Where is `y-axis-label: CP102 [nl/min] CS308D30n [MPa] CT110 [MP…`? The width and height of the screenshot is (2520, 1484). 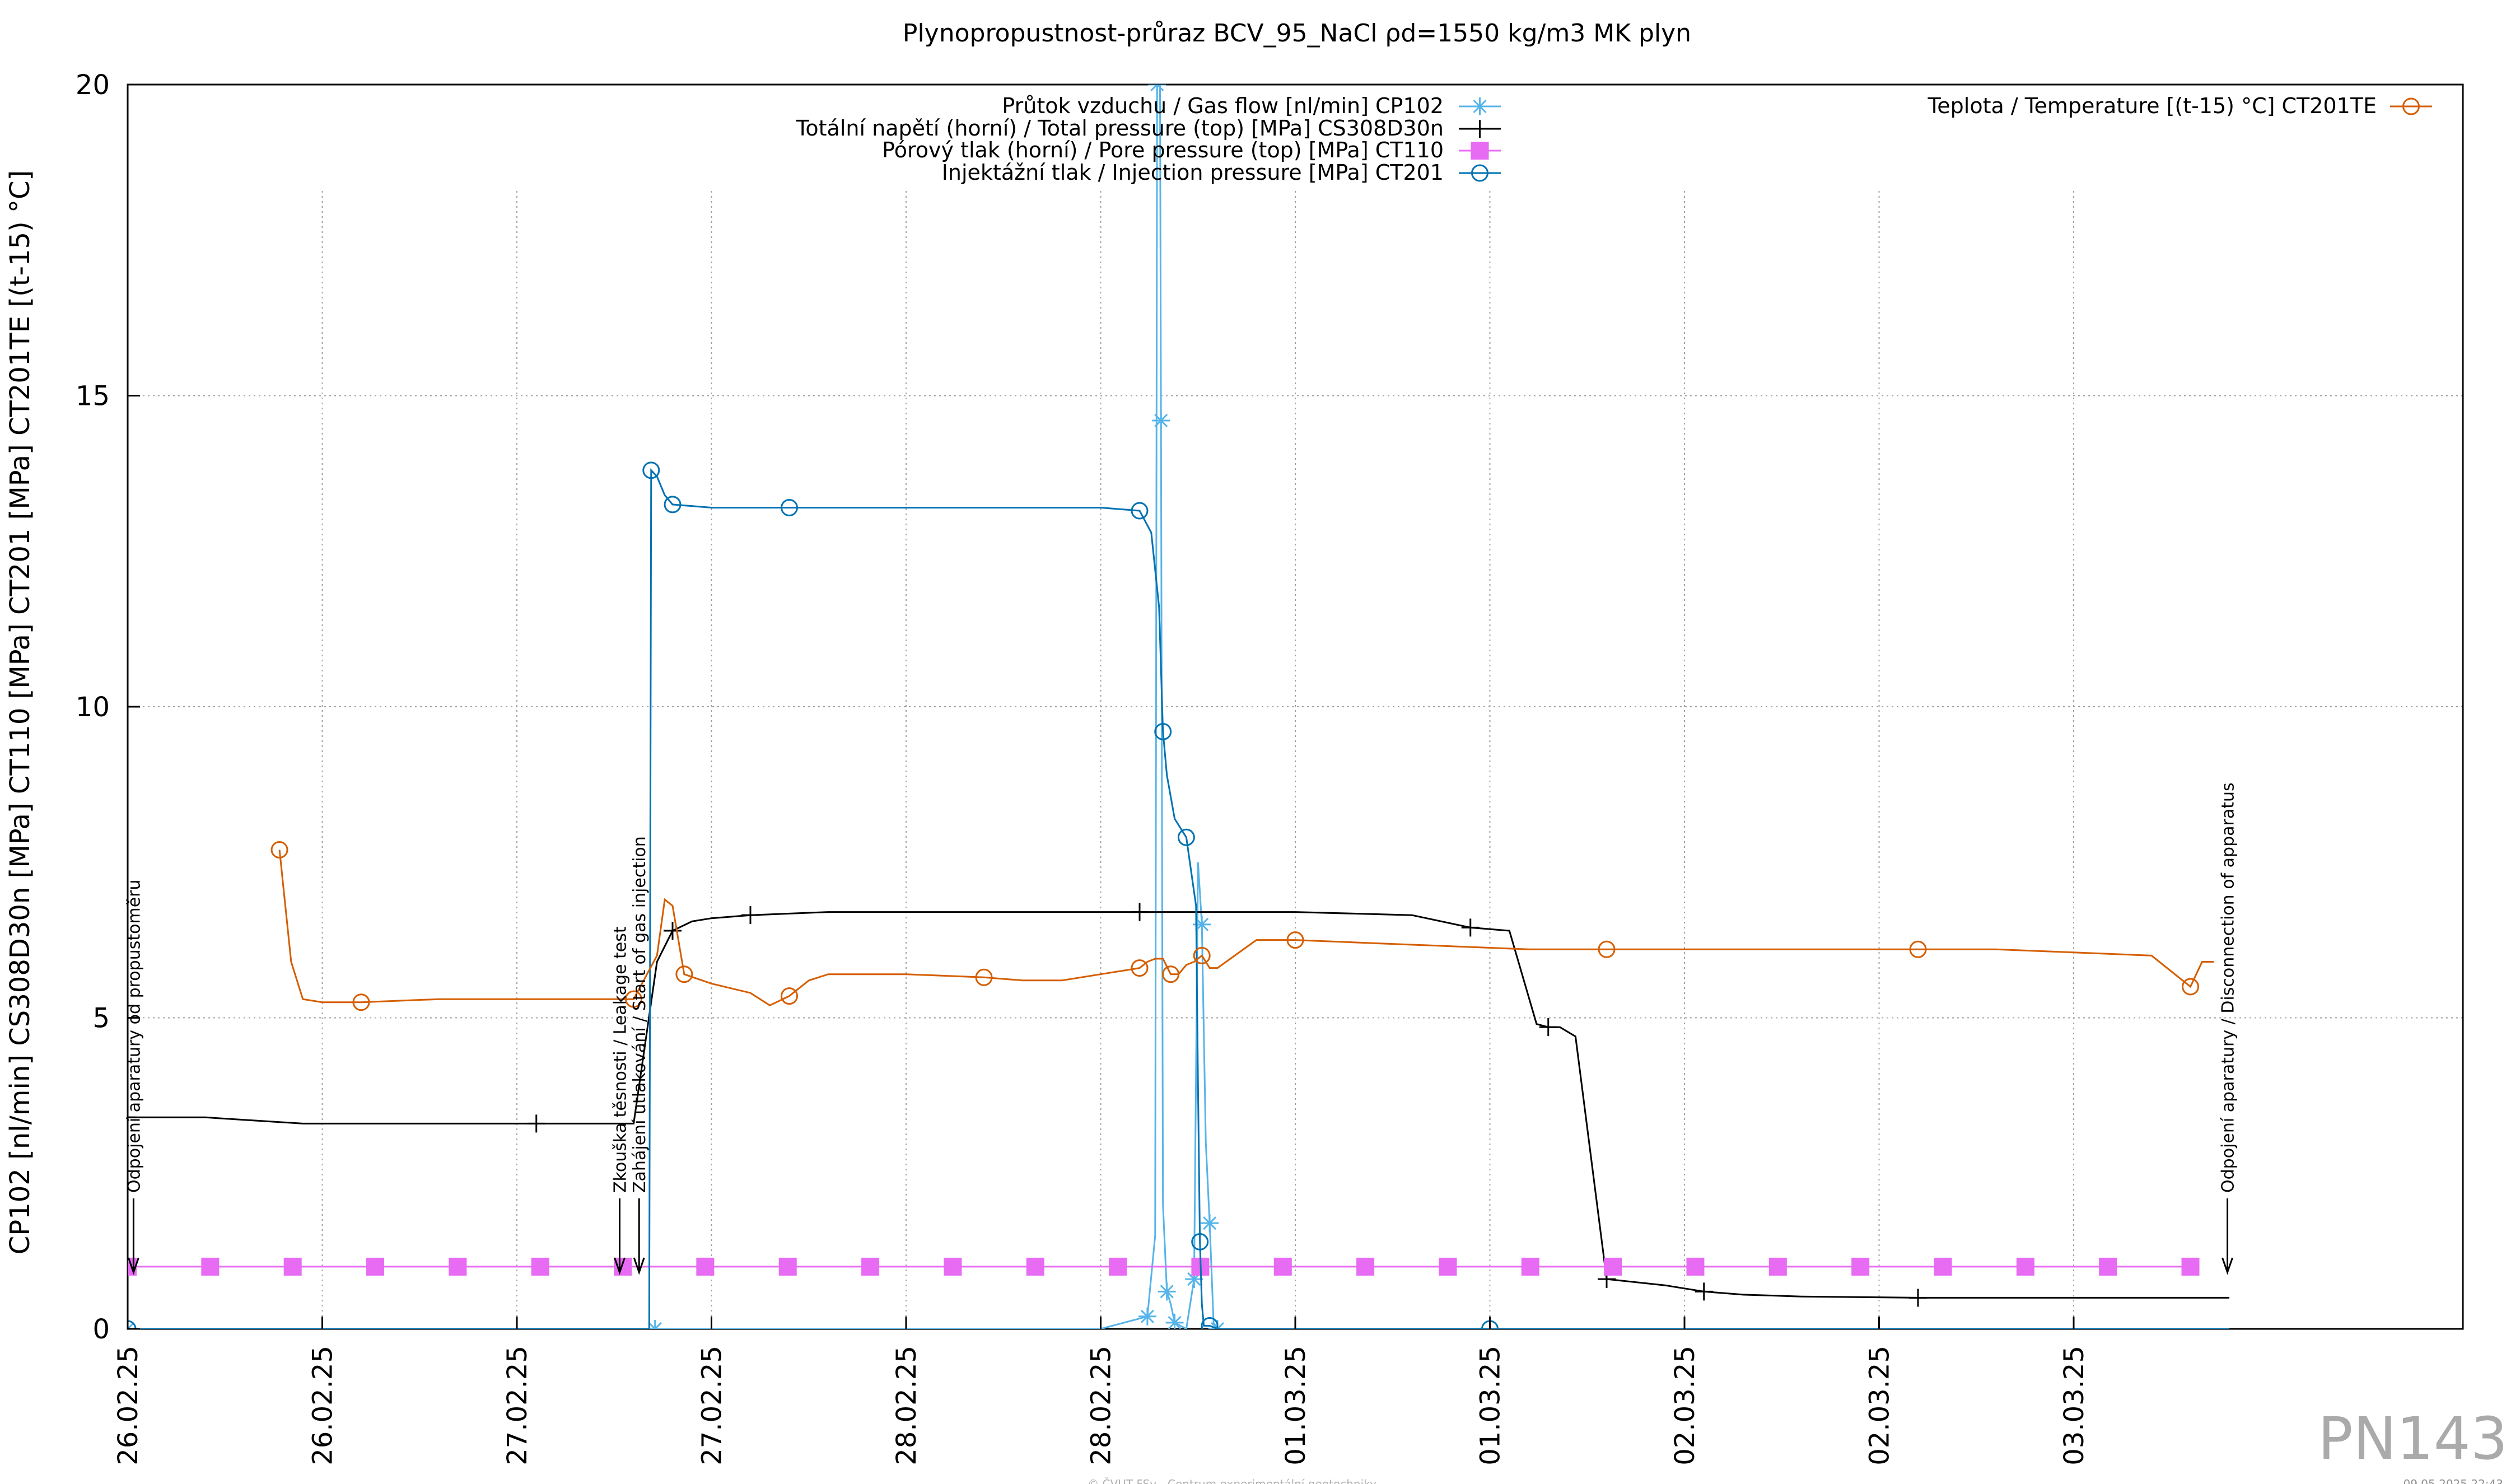
y-axis-label: CP102 [nl/min] CS308D30n [MPa] CT110 [MP… is located at coordinates (20, 712).